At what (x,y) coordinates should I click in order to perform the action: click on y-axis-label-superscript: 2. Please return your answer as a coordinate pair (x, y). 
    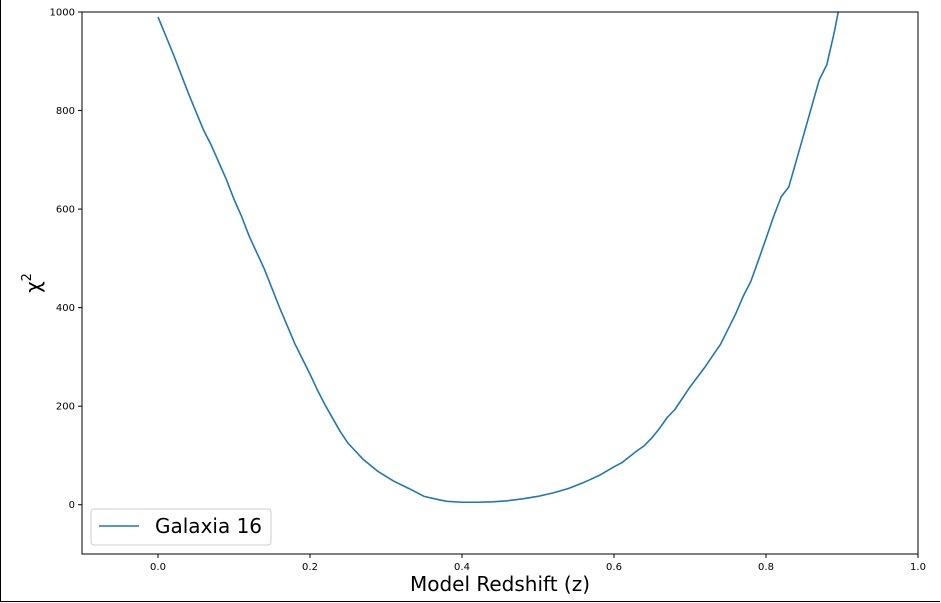
    Looking at the image, I should click on (27, 277).